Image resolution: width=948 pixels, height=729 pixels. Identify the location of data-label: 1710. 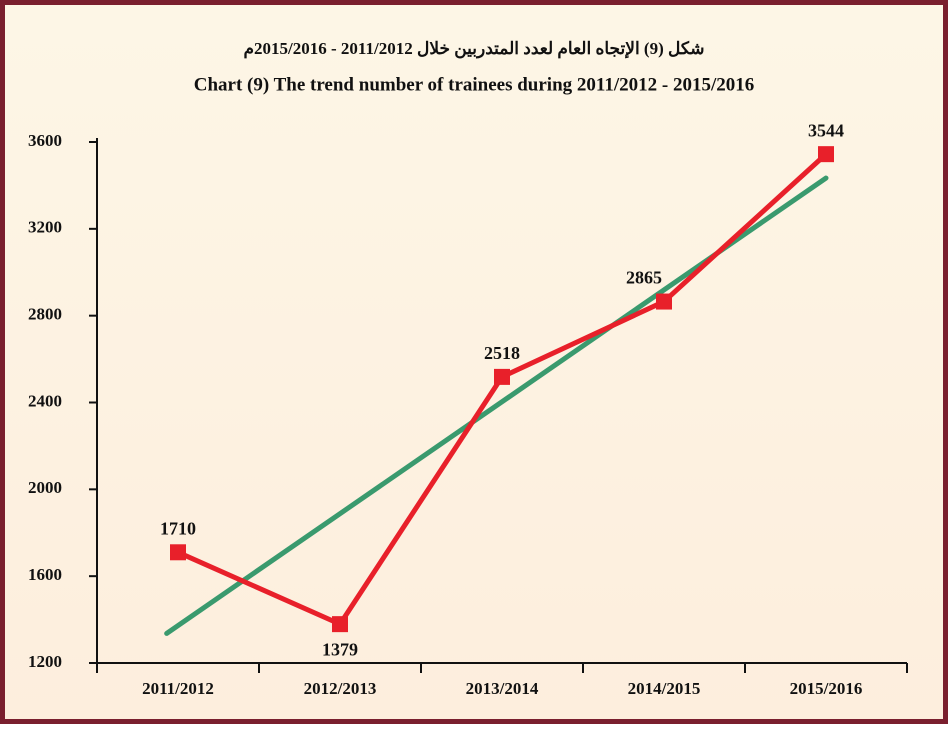
(178, 528).